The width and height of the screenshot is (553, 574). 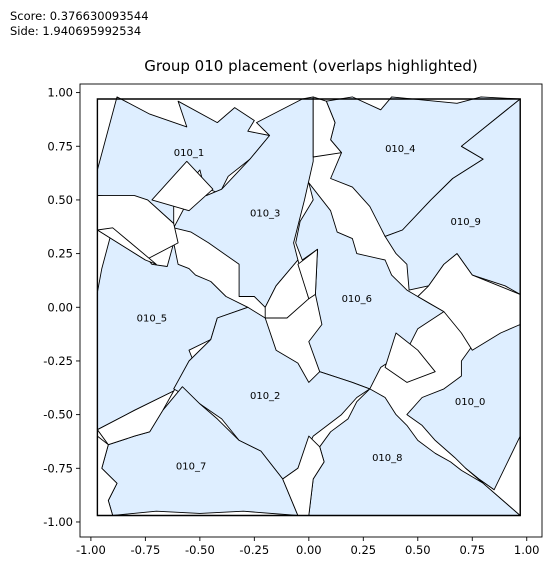 I want to click on x-tick-label: 0.00, so click(x=309, y=550).